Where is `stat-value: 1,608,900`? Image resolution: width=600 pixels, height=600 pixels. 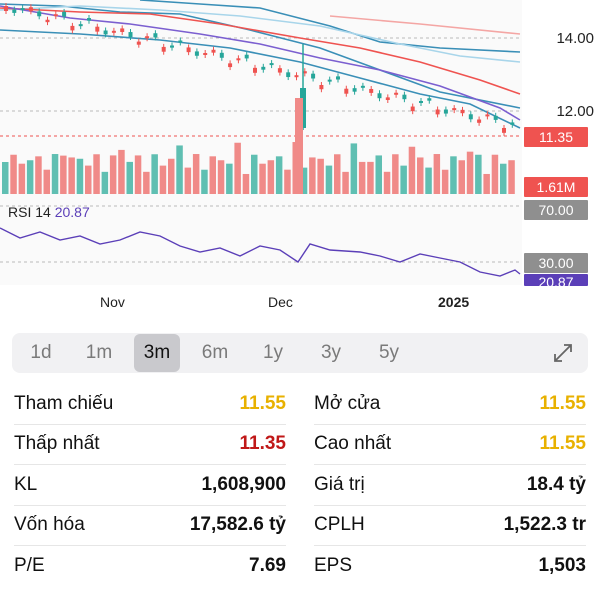
stat-value: 1,608,900 is located at coordinates (243, 484).